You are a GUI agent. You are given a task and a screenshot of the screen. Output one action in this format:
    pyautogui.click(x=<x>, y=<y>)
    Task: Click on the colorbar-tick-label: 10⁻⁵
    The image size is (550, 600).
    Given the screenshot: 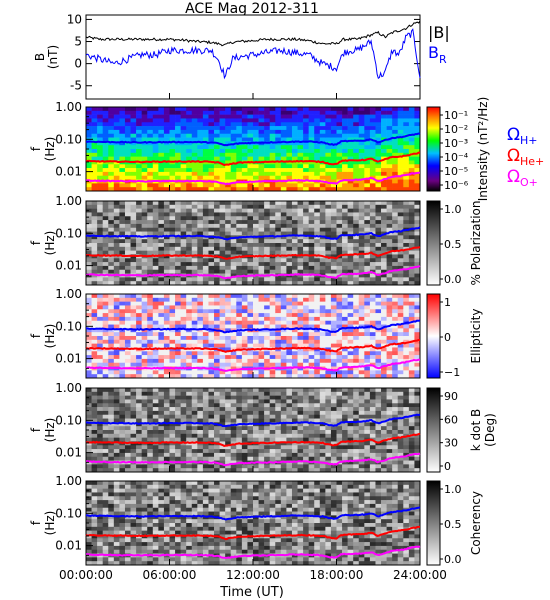 What is the action you would take?
    pyautogui.click(x=456, y=171)
    